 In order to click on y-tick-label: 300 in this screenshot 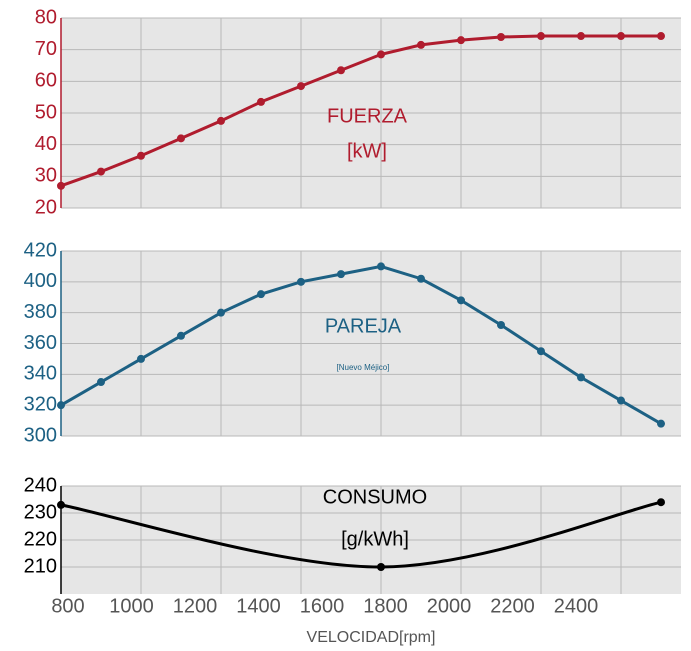, I will do `click(40, 435)`.